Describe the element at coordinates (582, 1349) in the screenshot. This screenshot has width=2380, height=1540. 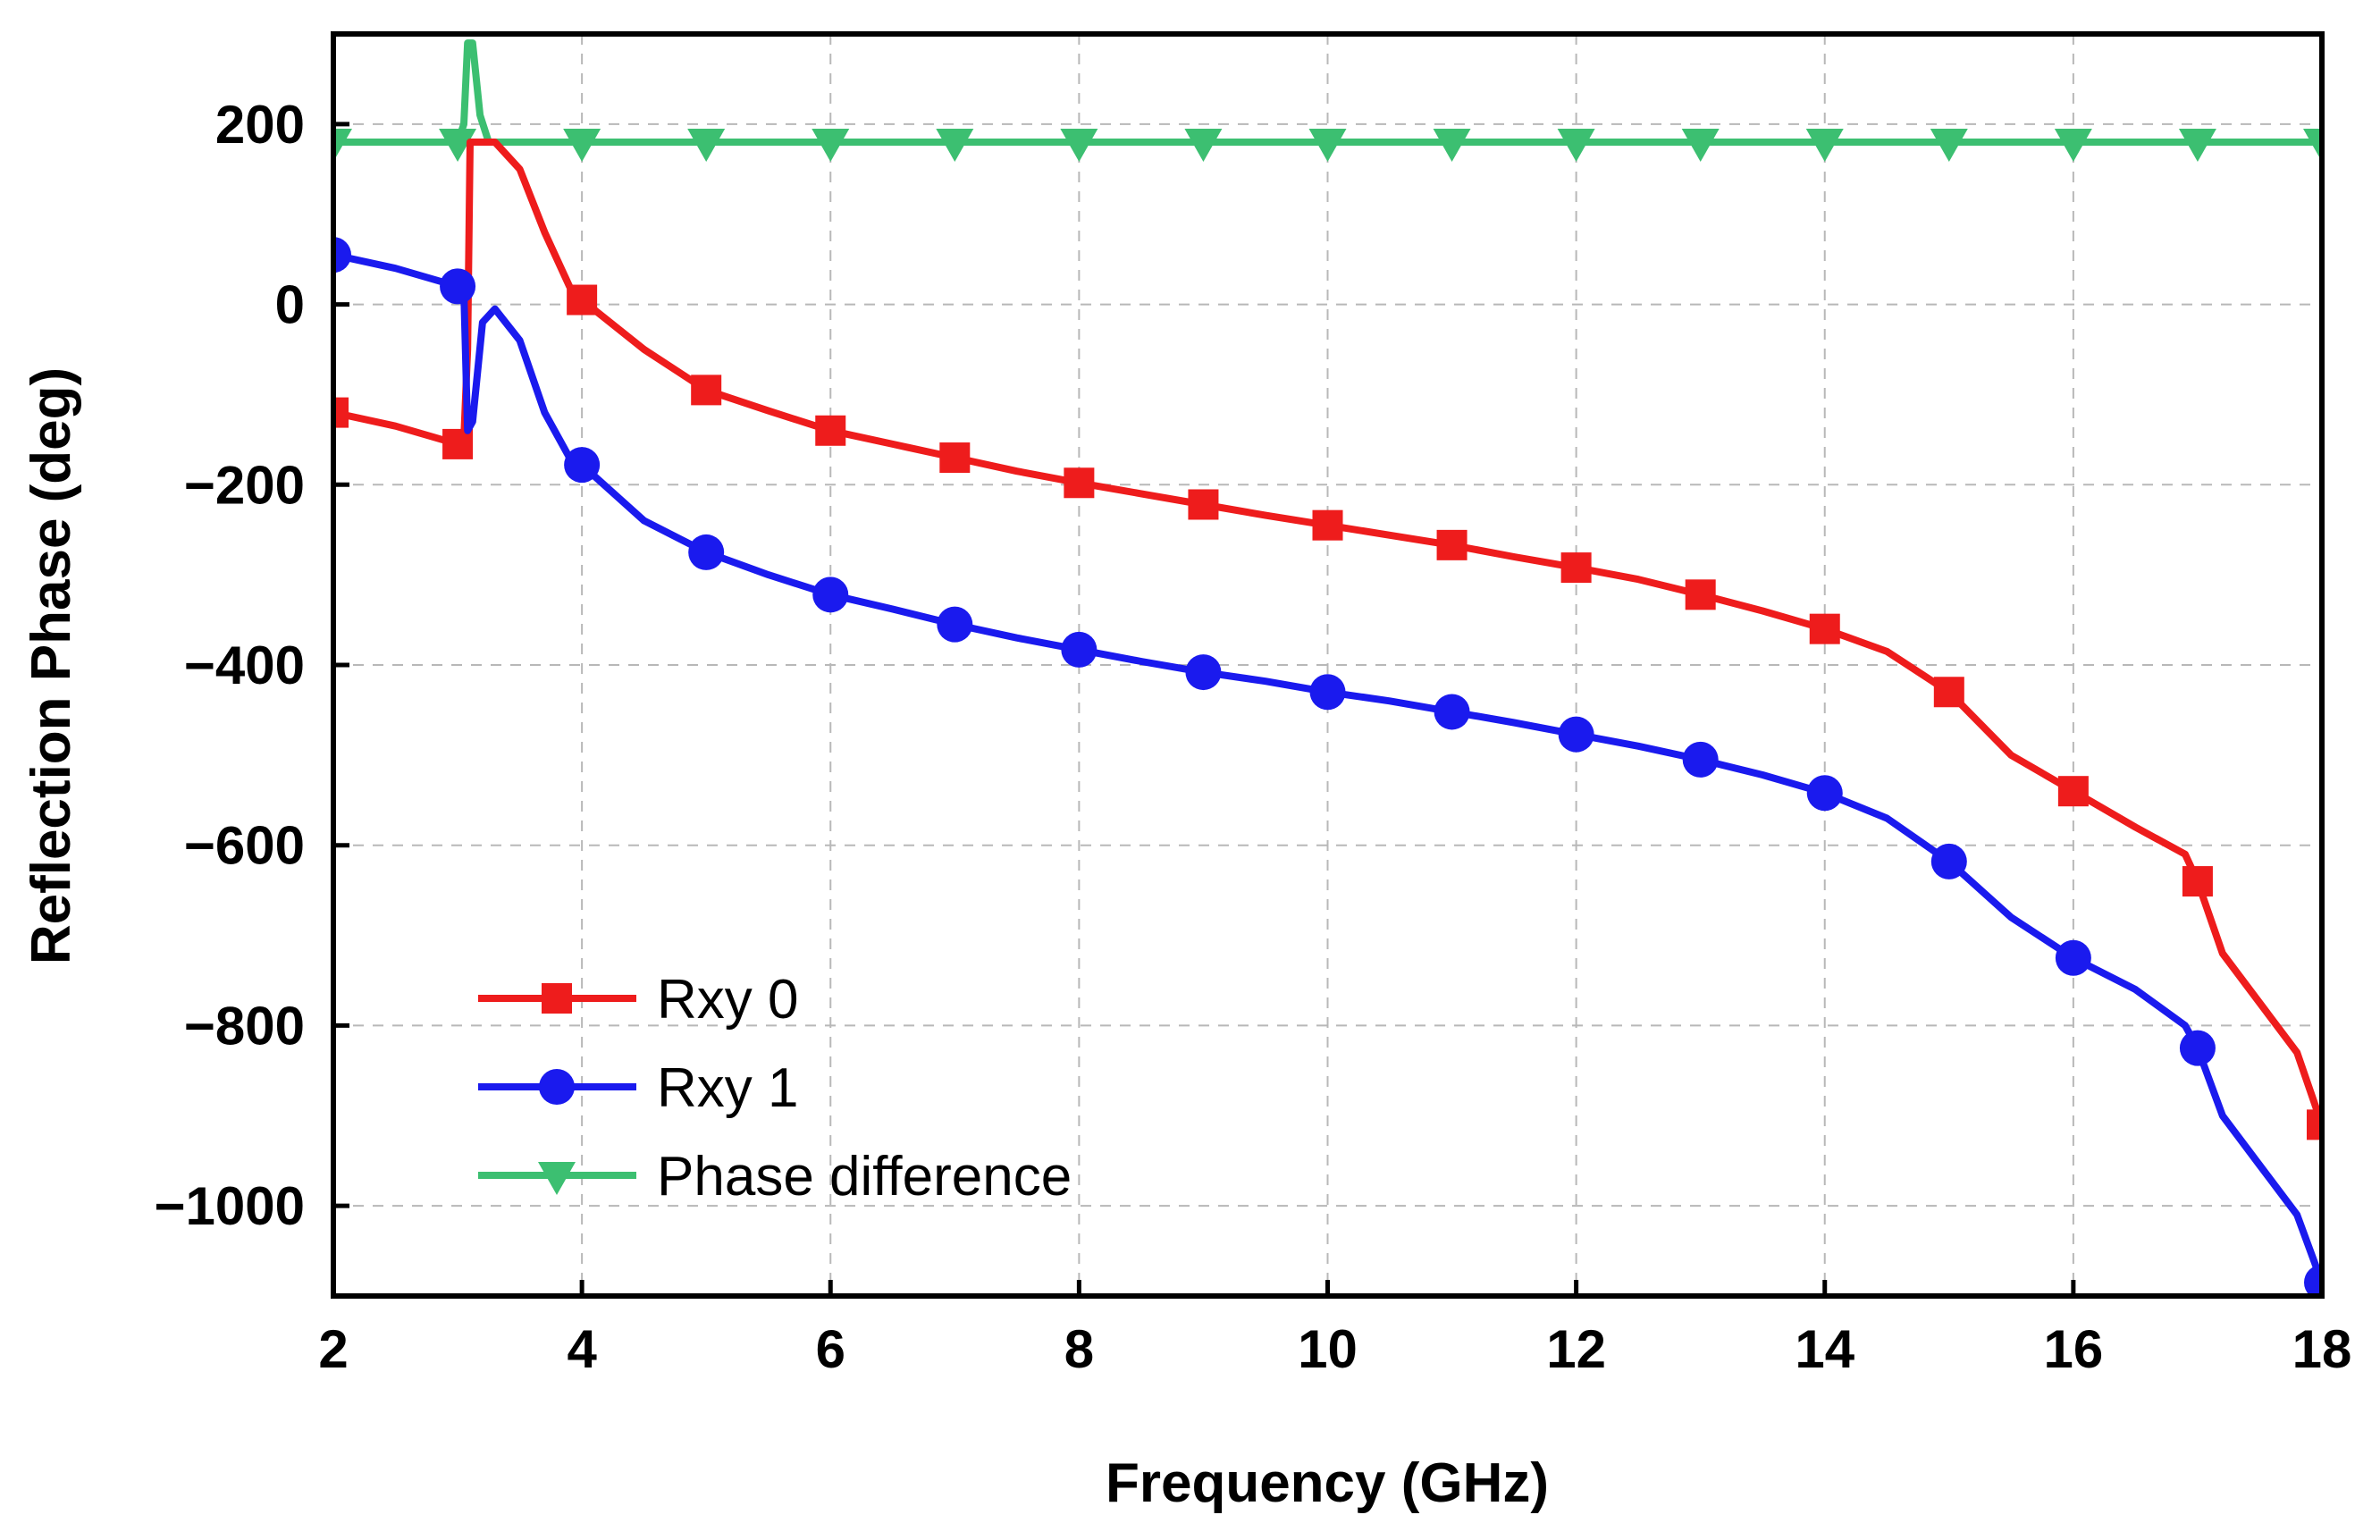
I see `x-tick-label: 4` at that location.